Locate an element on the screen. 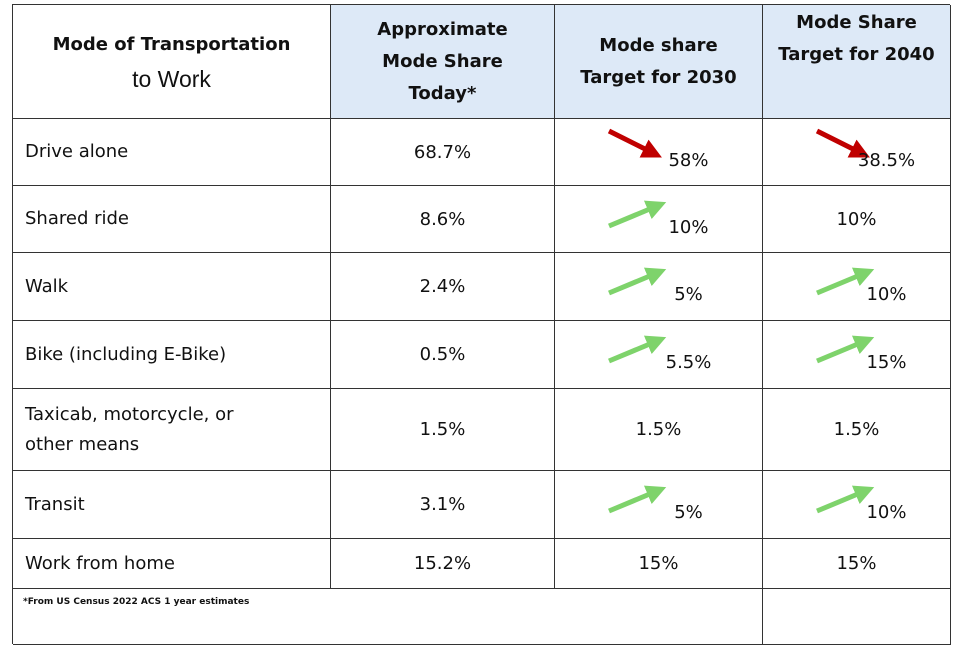  cell-text: 58% is located at coordinates (688, 160).